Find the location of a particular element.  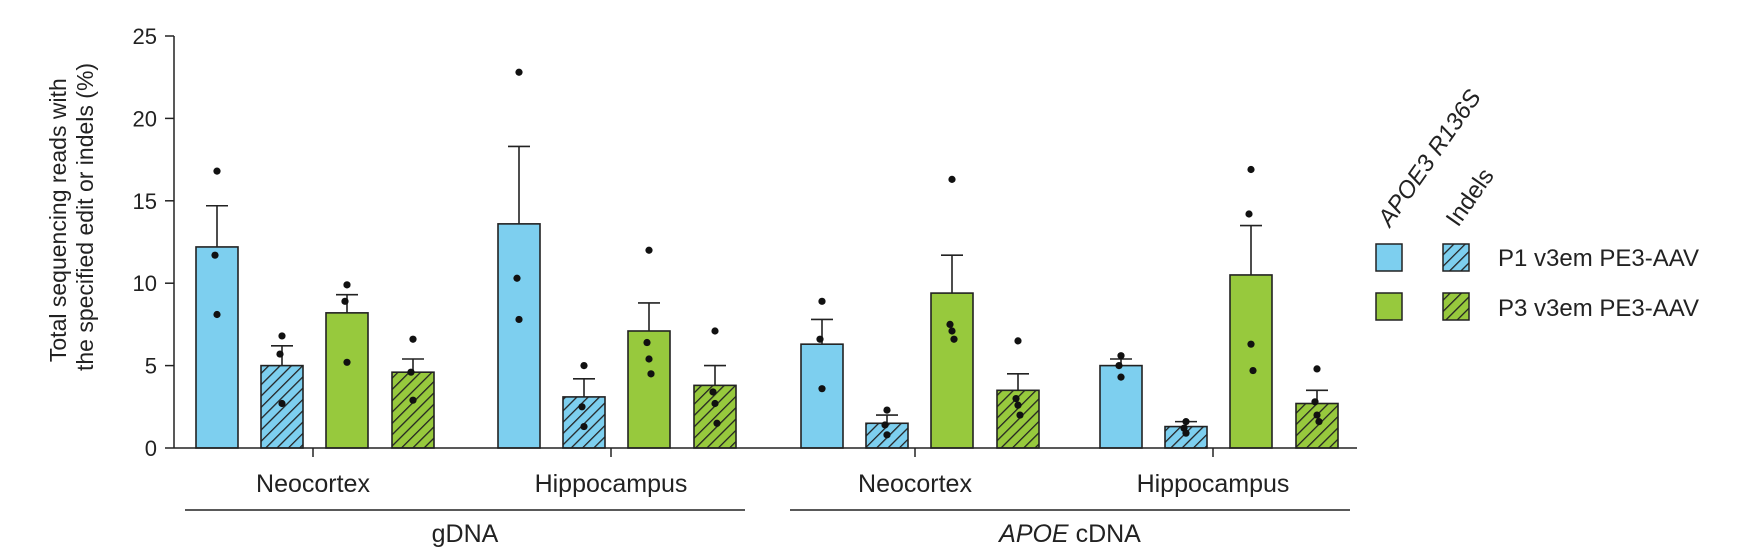

legend-swatch-p3-indels is located at coordinates (1456, 306).